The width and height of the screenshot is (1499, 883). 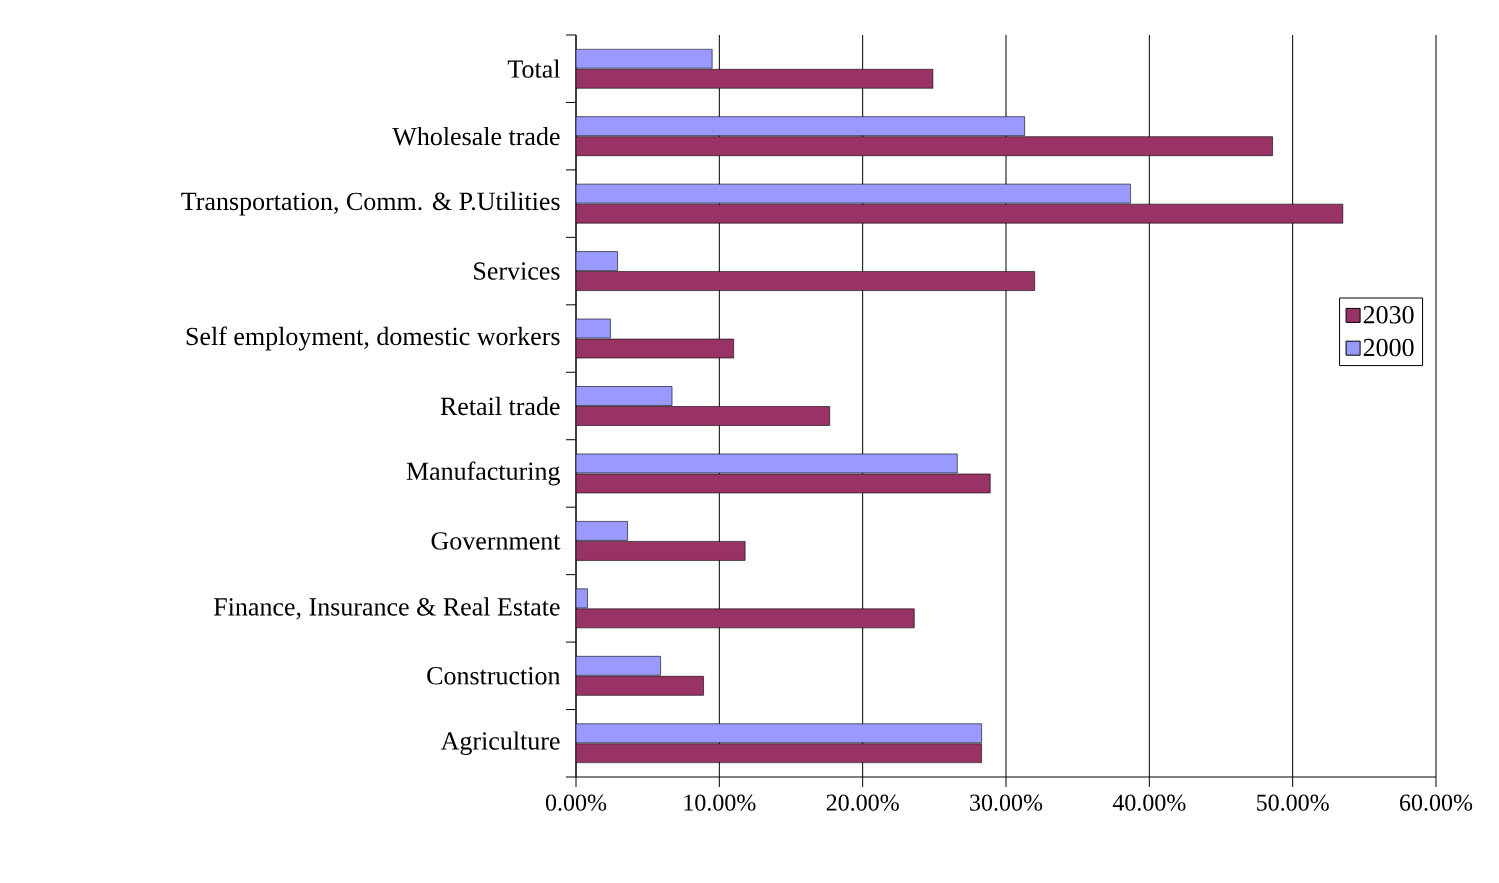 What do you see at coordinates (370, 203) in the screenshot?
I see `y-tick-label: Transportation, Comm. & P.Utilities` at bounding box center [370, 203].